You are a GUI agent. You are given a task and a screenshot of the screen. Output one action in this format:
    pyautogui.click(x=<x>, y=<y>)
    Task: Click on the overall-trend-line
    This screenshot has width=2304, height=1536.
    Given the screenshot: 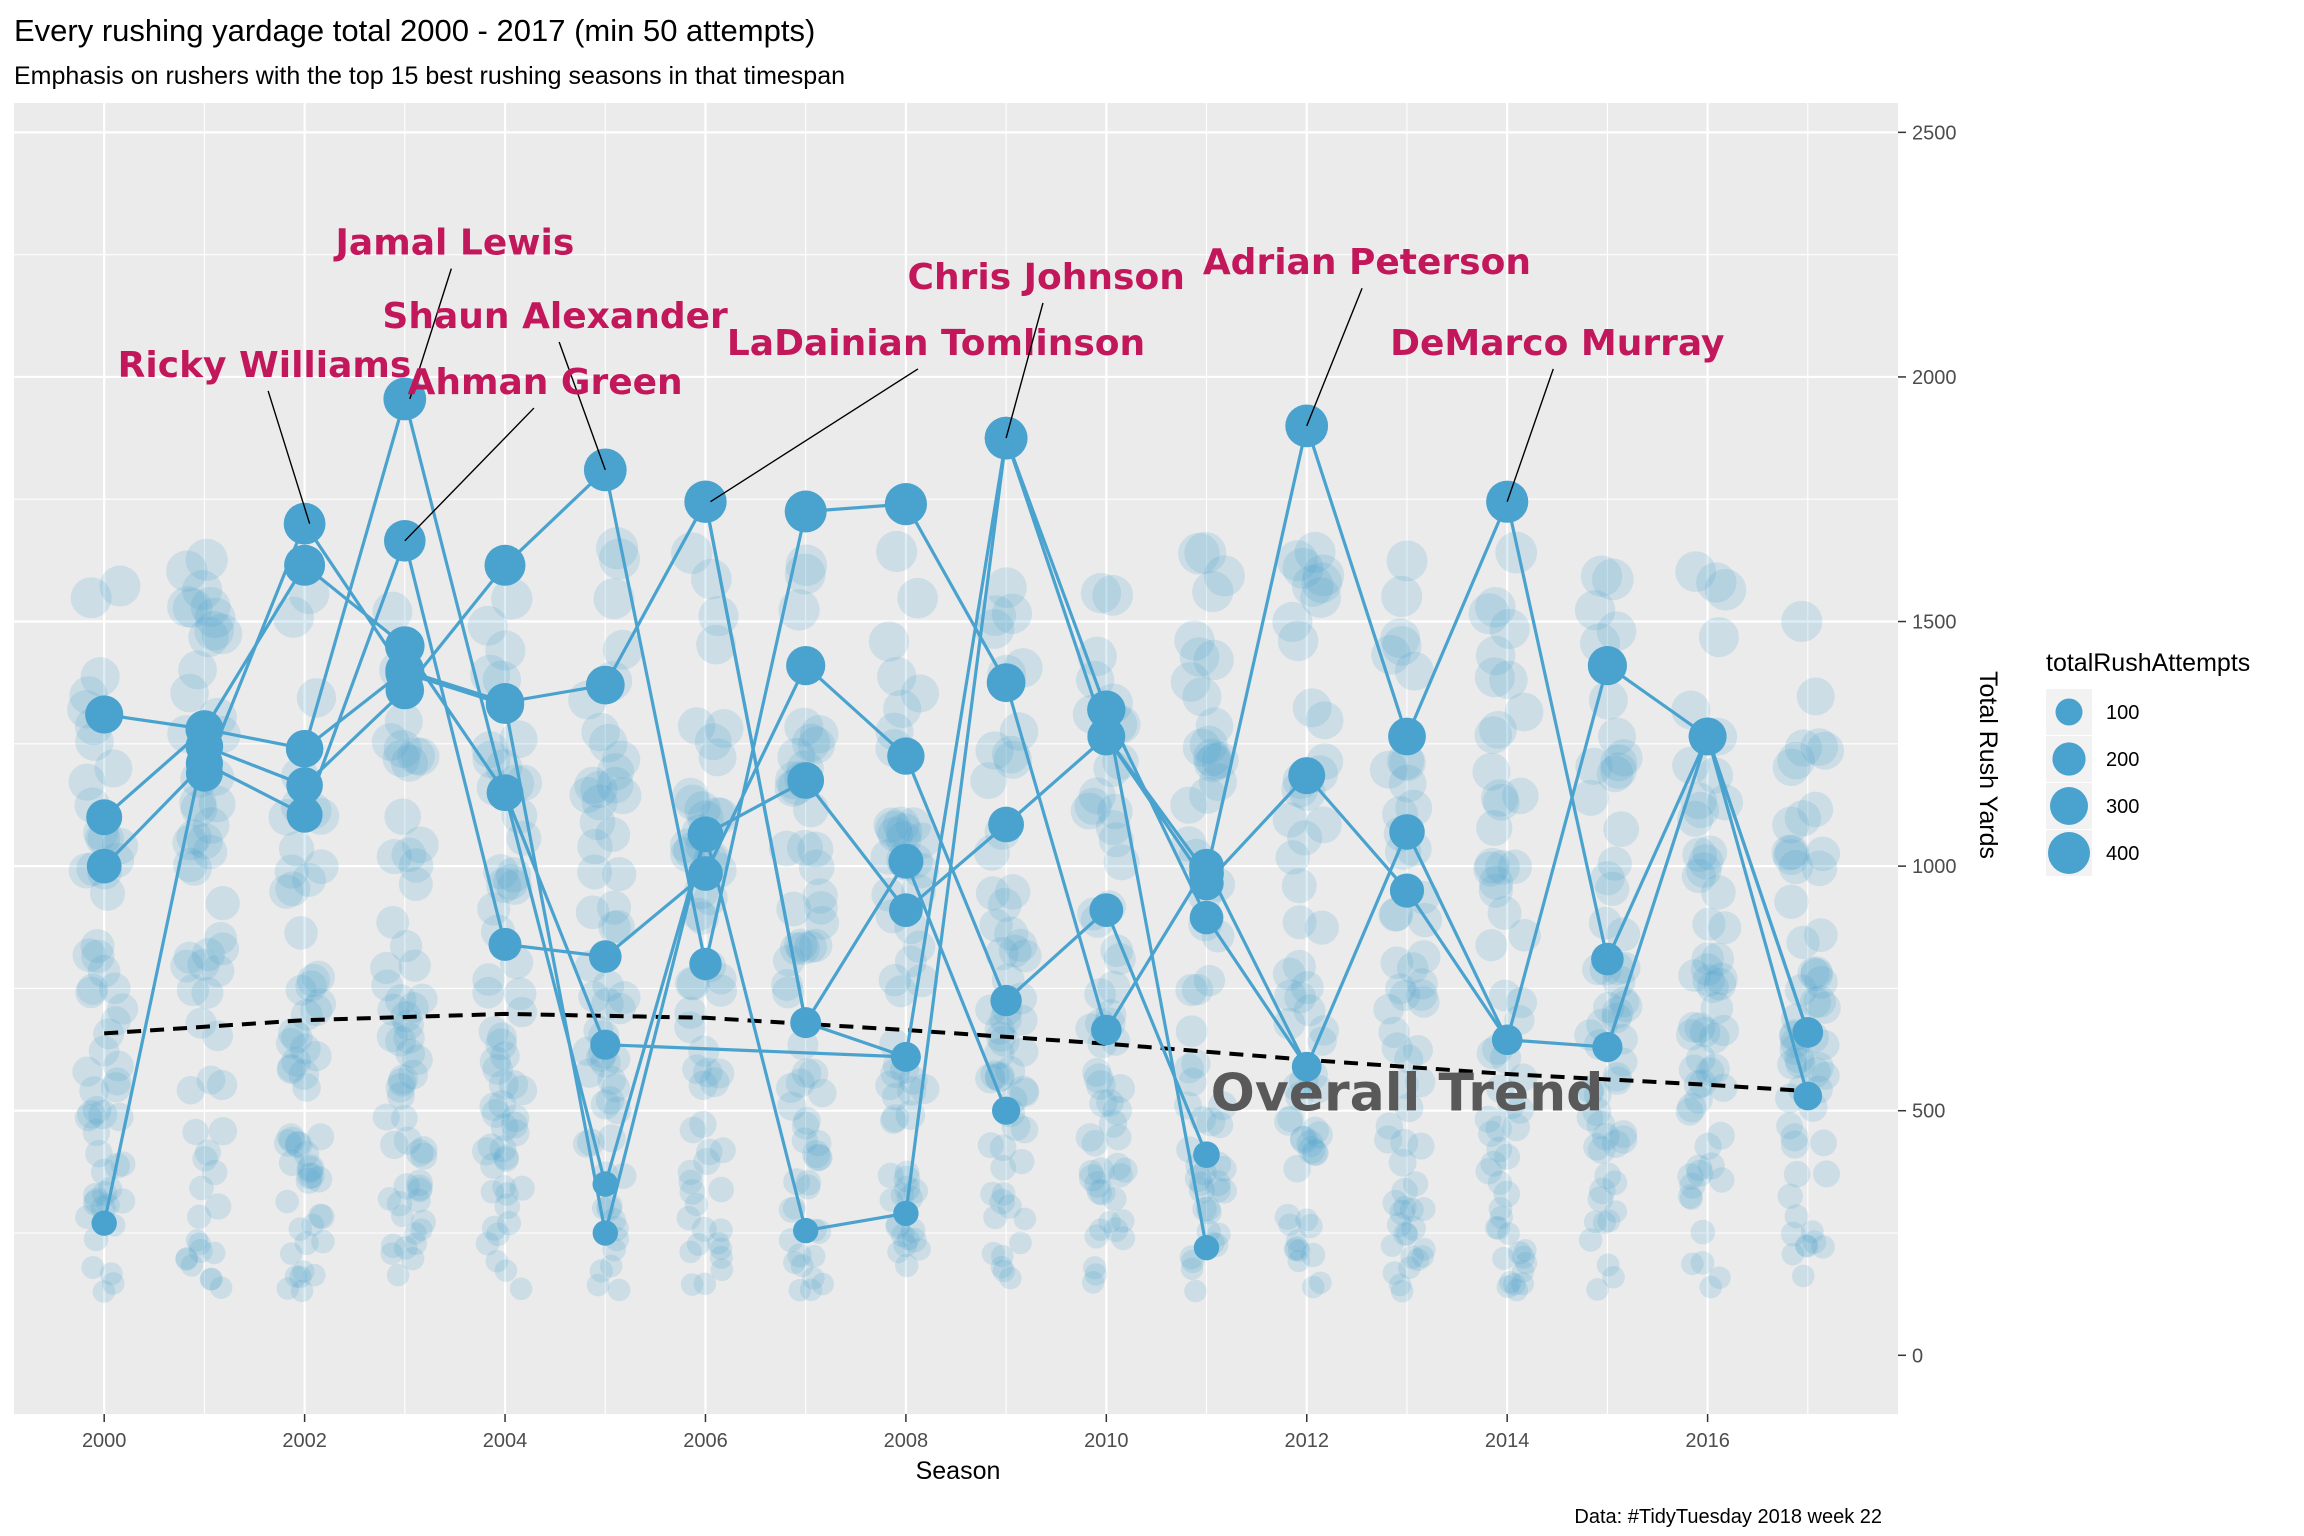 What is the action you would take?
    pyautogui.click(x=956, y=1052)
    